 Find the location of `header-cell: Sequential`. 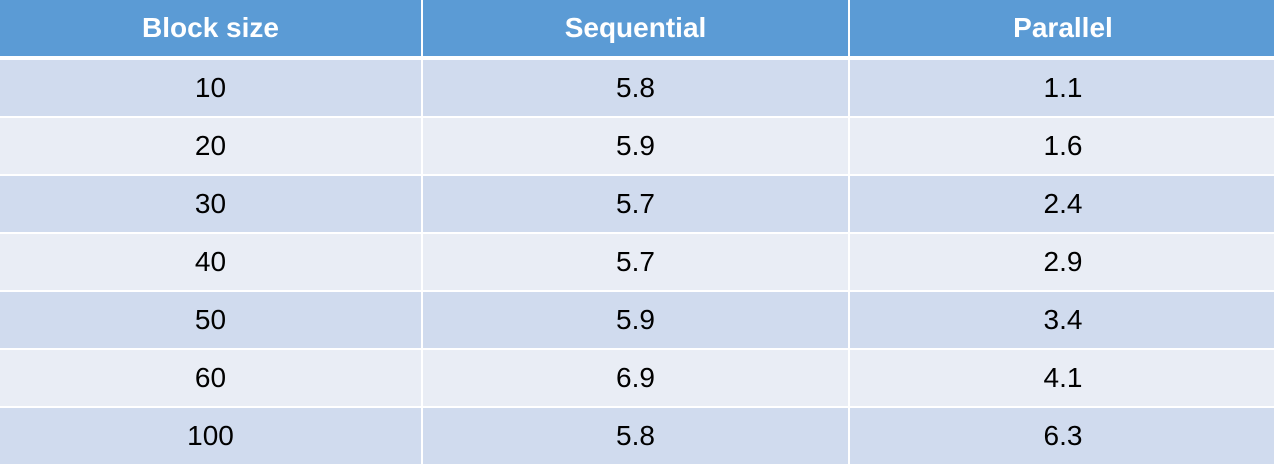

header-cell: Sequential is located at coordinates (635, 28).